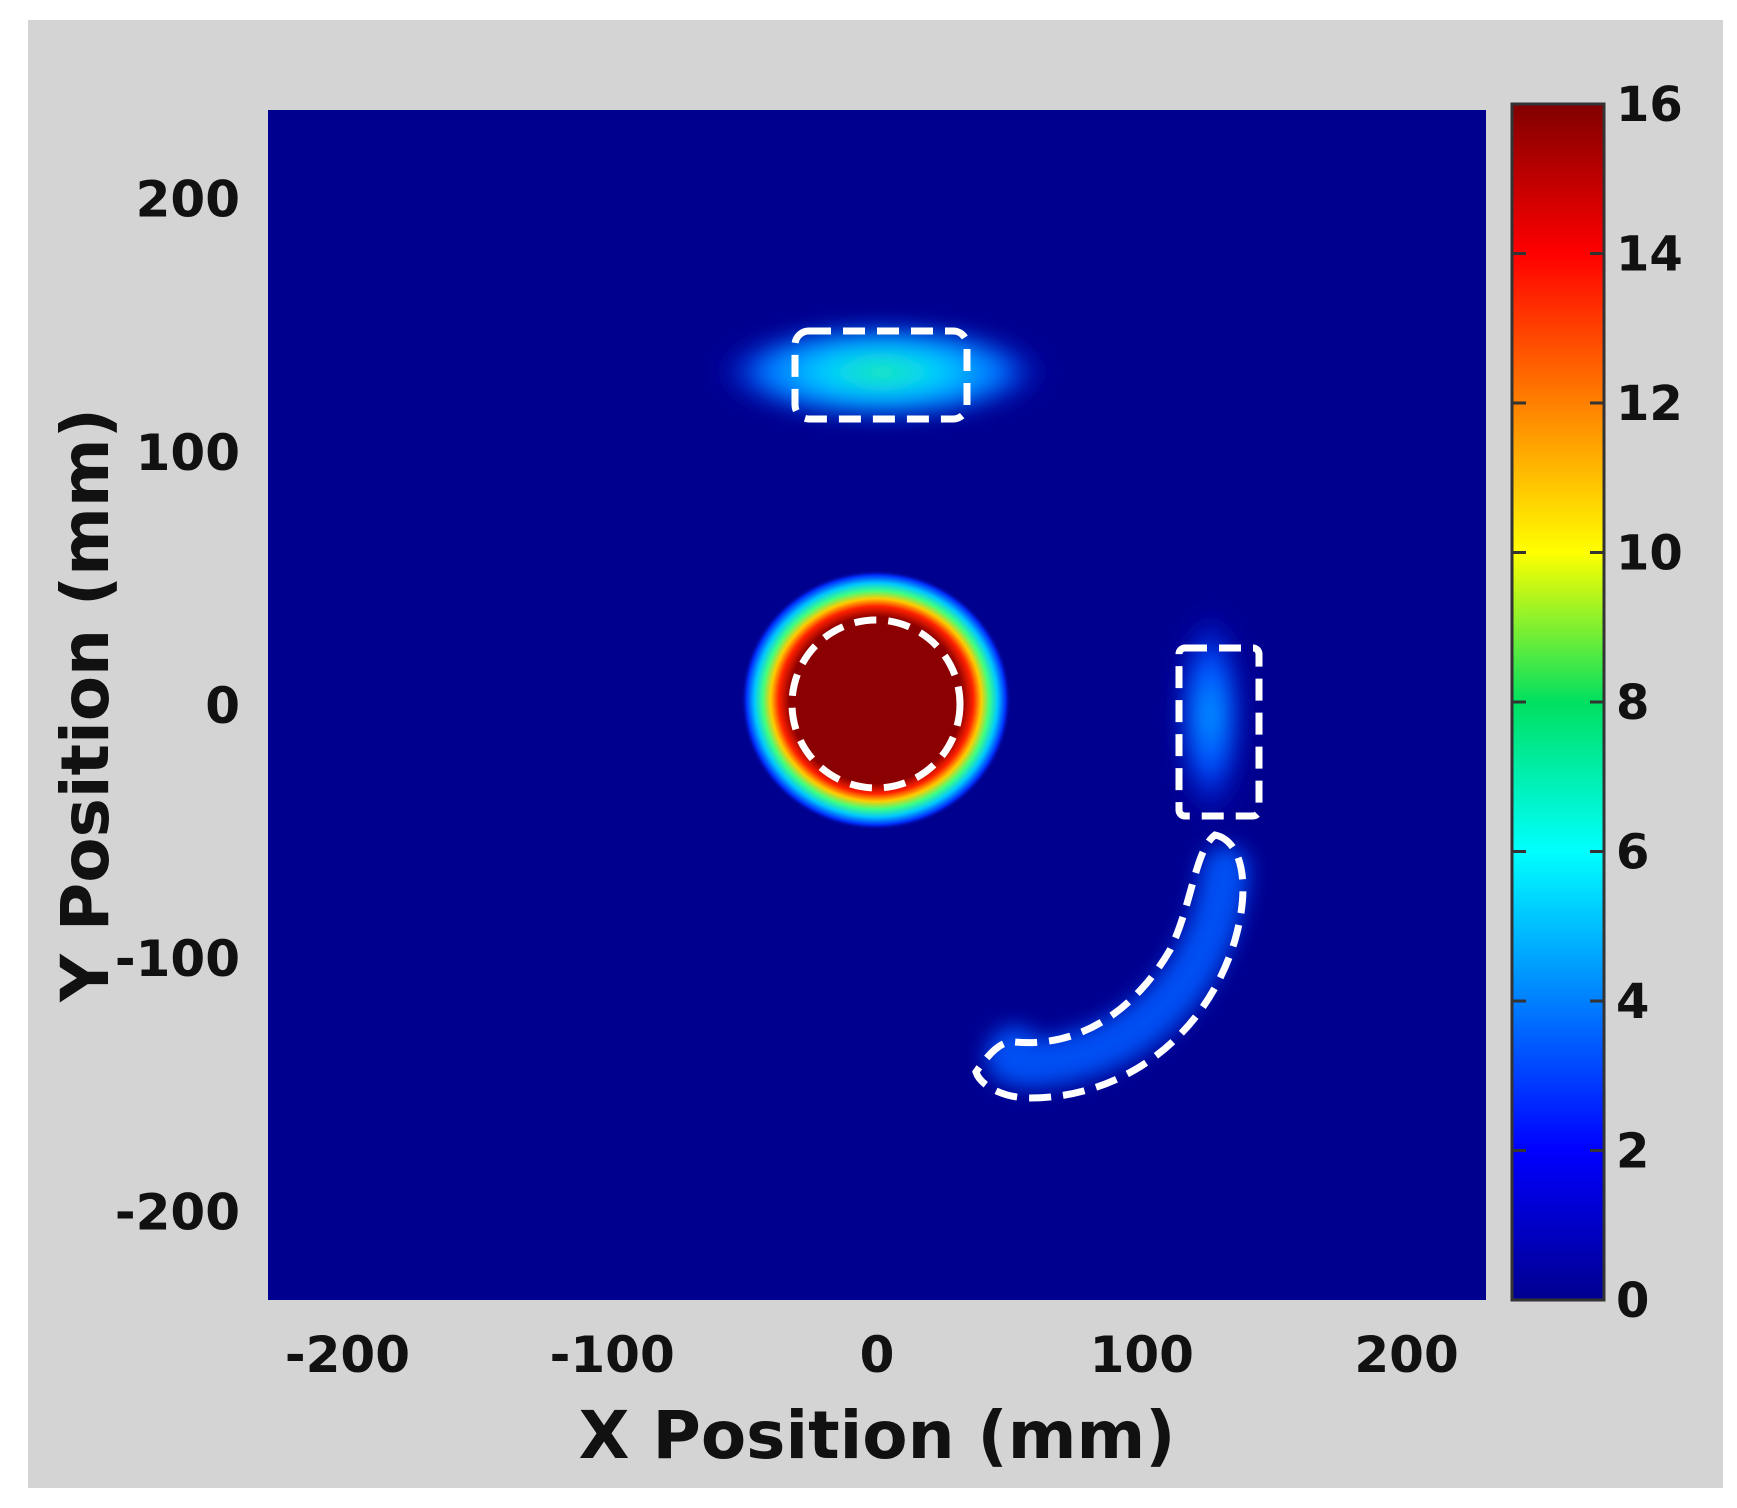  I want to click on colorbar-scale, so click(1558, 702).